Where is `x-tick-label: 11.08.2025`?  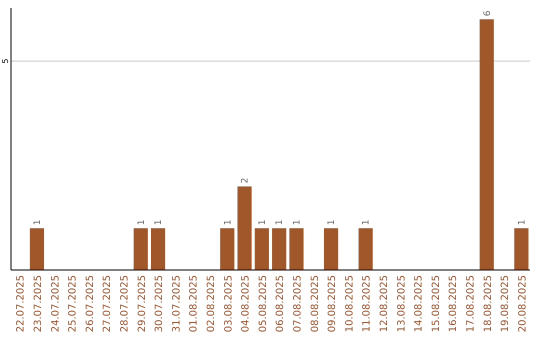
x-tick-label: 11.08.2025 is located at coordinates (367, 303).